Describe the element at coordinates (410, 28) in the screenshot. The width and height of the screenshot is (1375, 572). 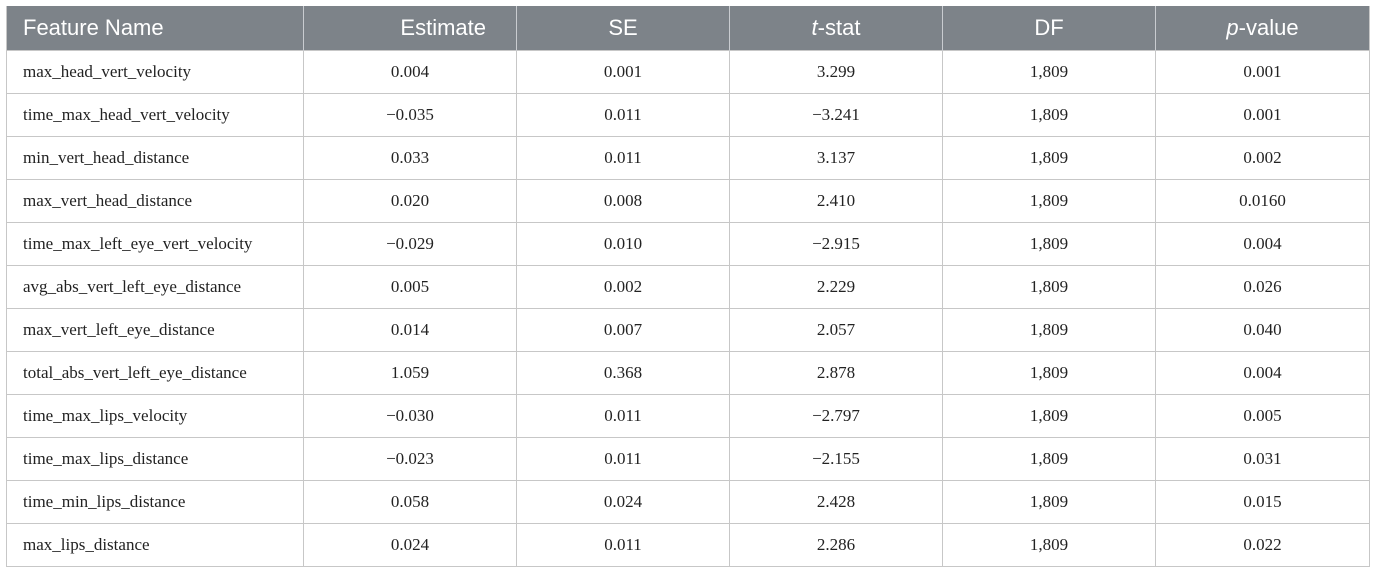
I see `header-estimate: Estimate` at that location.